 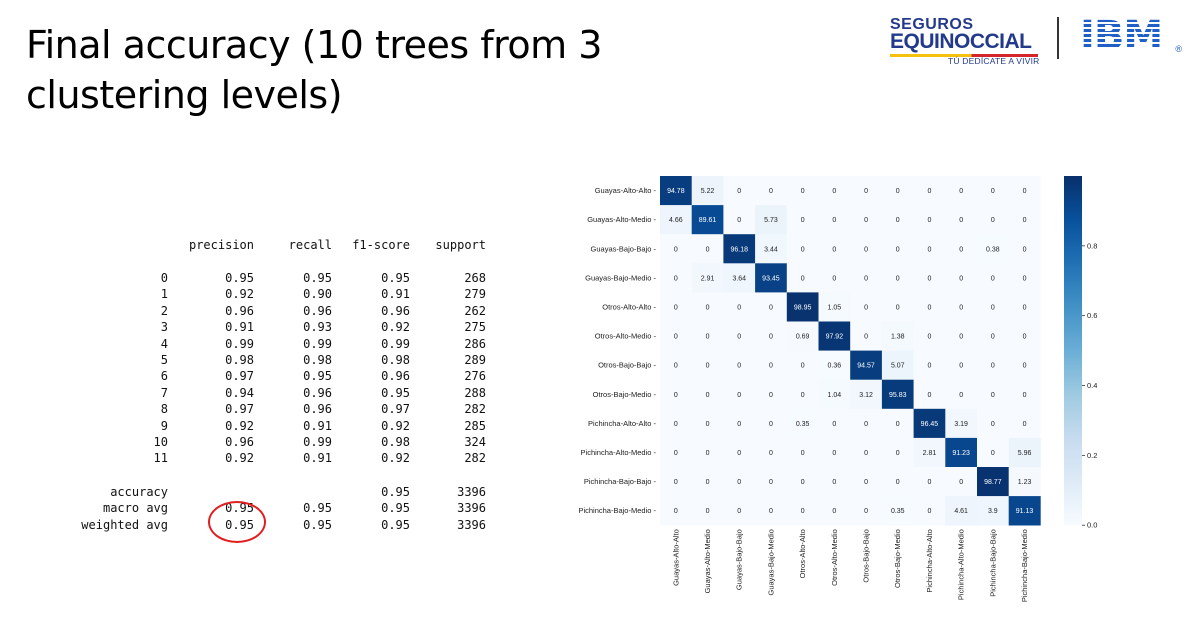 I want to click on heatmap-cell-label: 96.18, so click(x=739, y=249).